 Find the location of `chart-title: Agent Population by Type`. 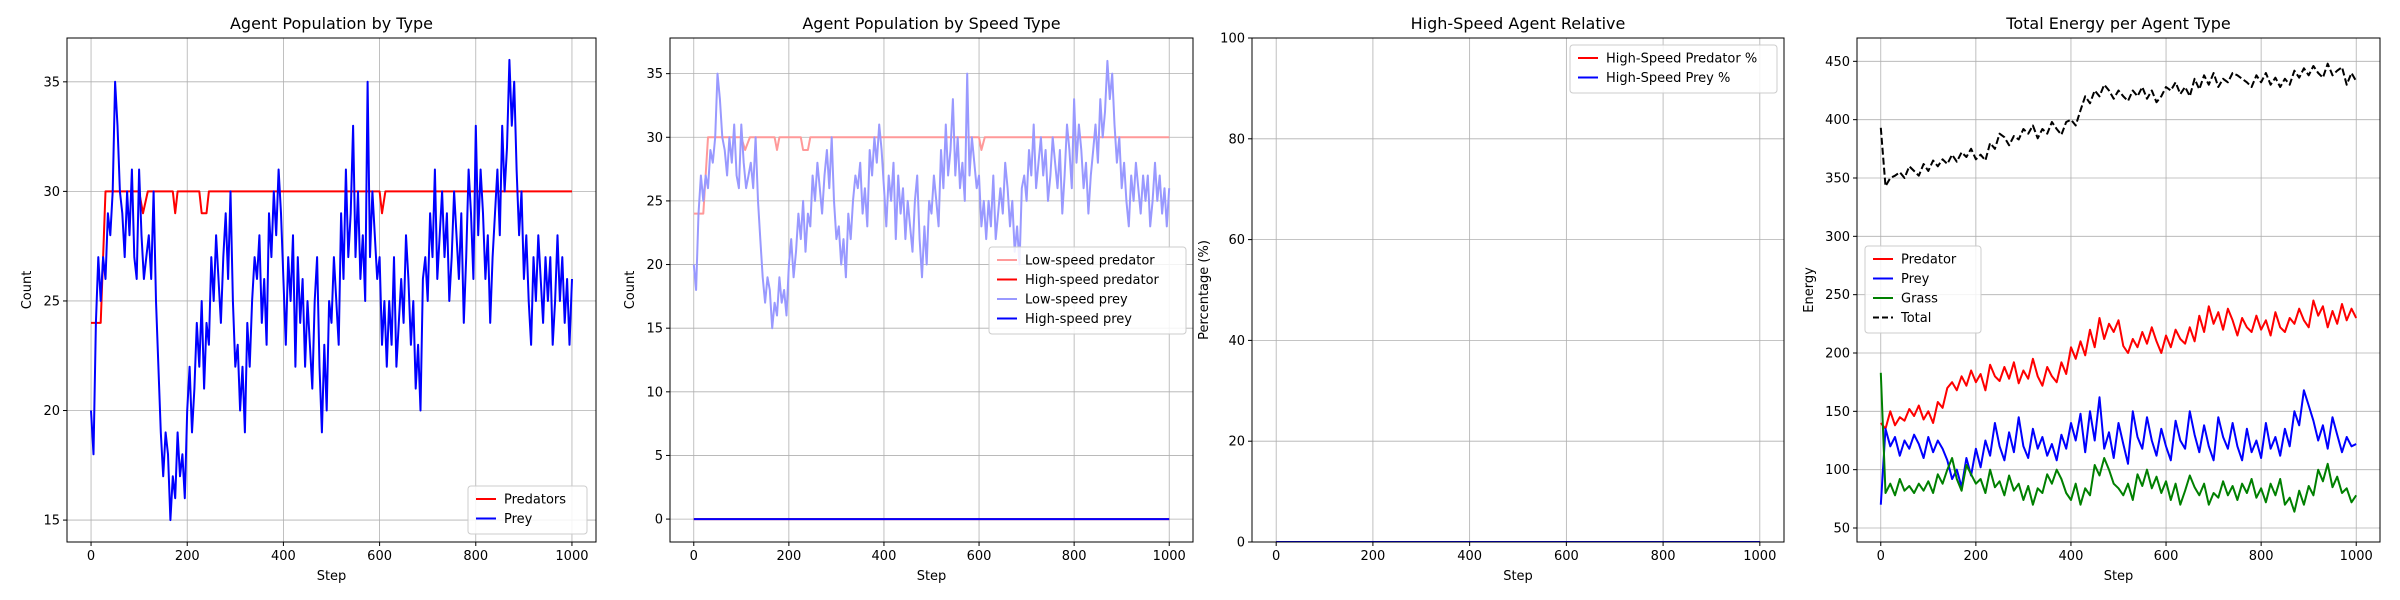

chart-title: Agent Population by Type is located at coordinates (331, 23).